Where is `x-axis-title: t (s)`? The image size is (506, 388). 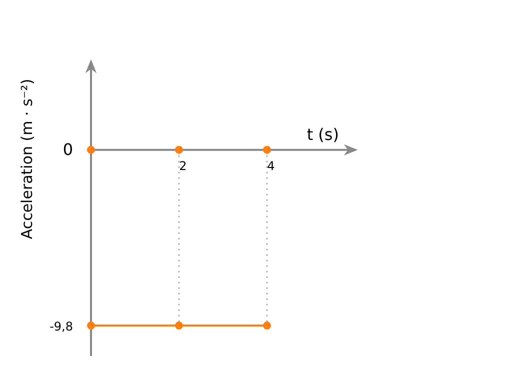 x-axis-title: t (s) is located at coordinates (322, 134).